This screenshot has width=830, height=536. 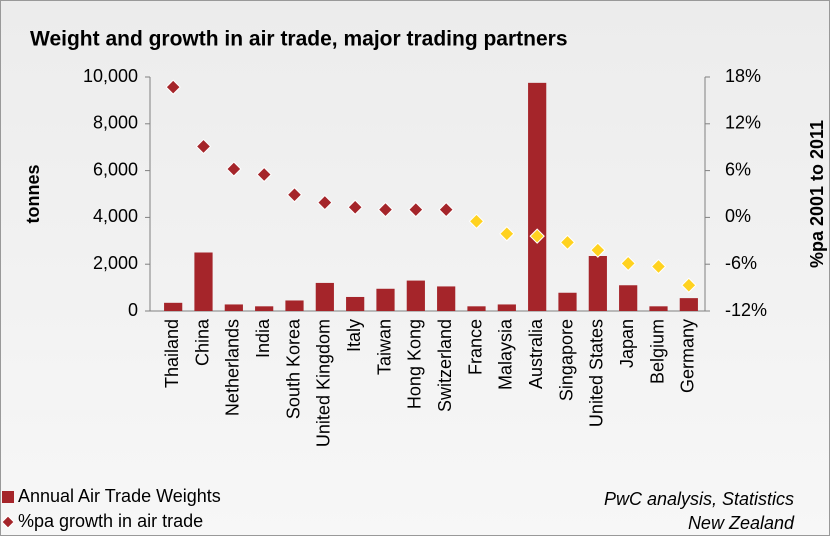 What do you see at coordinates (657, 351) in the screenshot?
I see `x-tick-label: Belgium` at bounding box center [657, 351].